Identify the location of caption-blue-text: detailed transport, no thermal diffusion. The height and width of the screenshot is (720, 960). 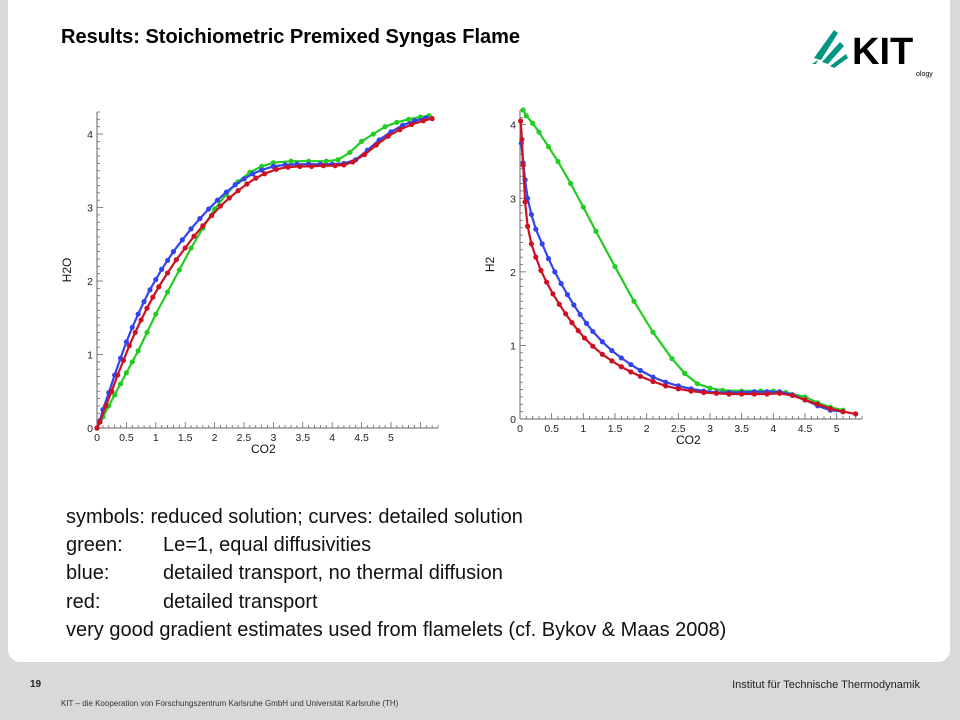
(333, 573).